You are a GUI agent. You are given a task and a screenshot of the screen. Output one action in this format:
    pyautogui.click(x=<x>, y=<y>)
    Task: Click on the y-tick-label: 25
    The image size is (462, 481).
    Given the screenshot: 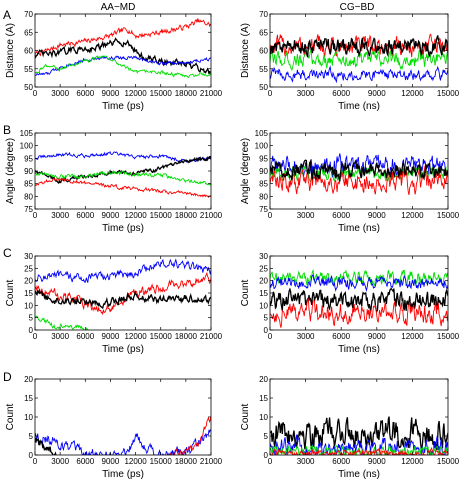 What is the action you would take?
    pyautogui.click(x=28, y=268)
    